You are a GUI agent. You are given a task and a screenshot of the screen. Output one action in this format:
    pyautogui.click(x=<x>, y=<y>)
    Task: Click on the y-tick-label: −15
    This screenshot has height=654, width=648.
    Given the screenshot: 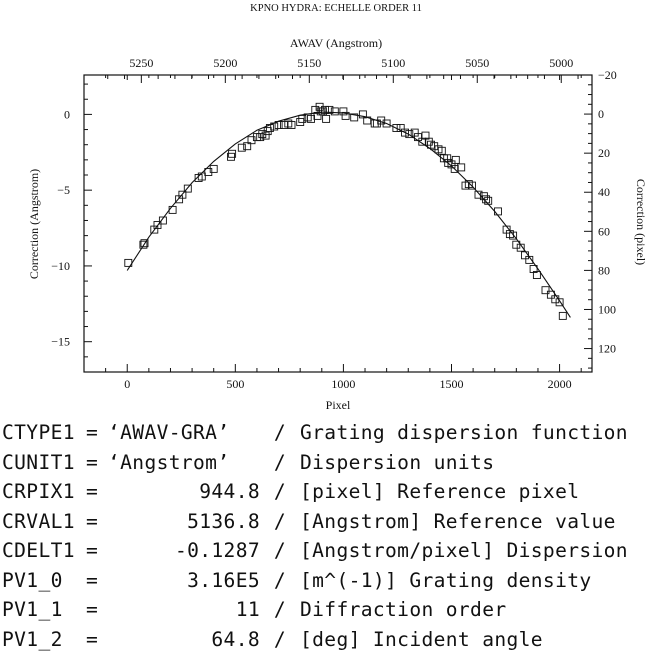 What is the action you would take?
    pyautogui.click(x=60, y=342)
    